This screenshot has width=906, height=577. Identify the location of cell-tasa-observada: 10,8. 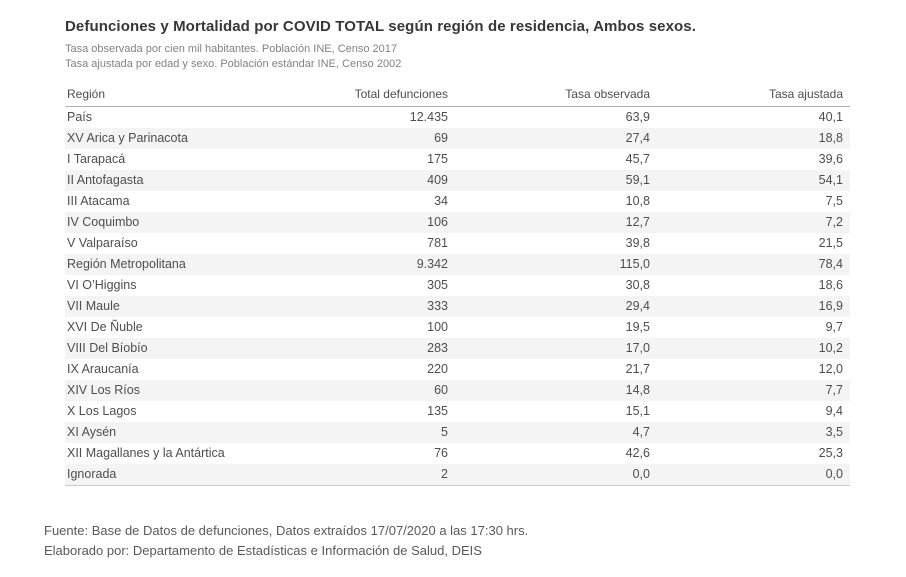
(637, 201).